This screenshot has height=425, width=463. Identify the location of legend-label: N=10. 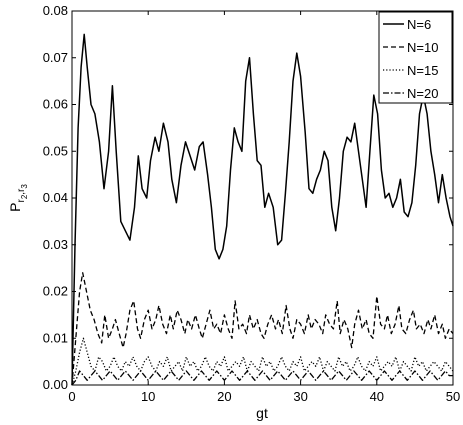
(422, 47).